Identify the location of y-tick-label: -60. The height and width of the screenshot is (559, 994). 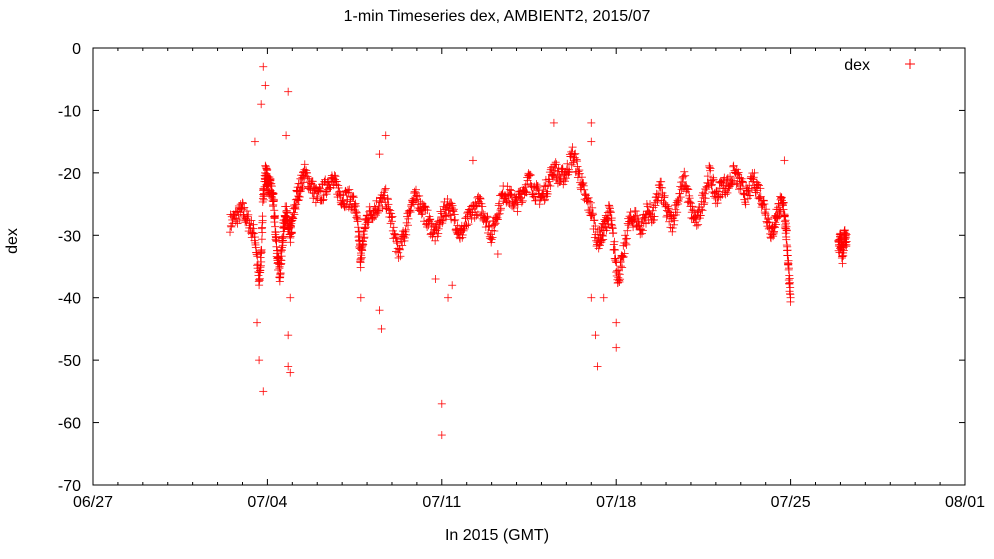
(69, 424).